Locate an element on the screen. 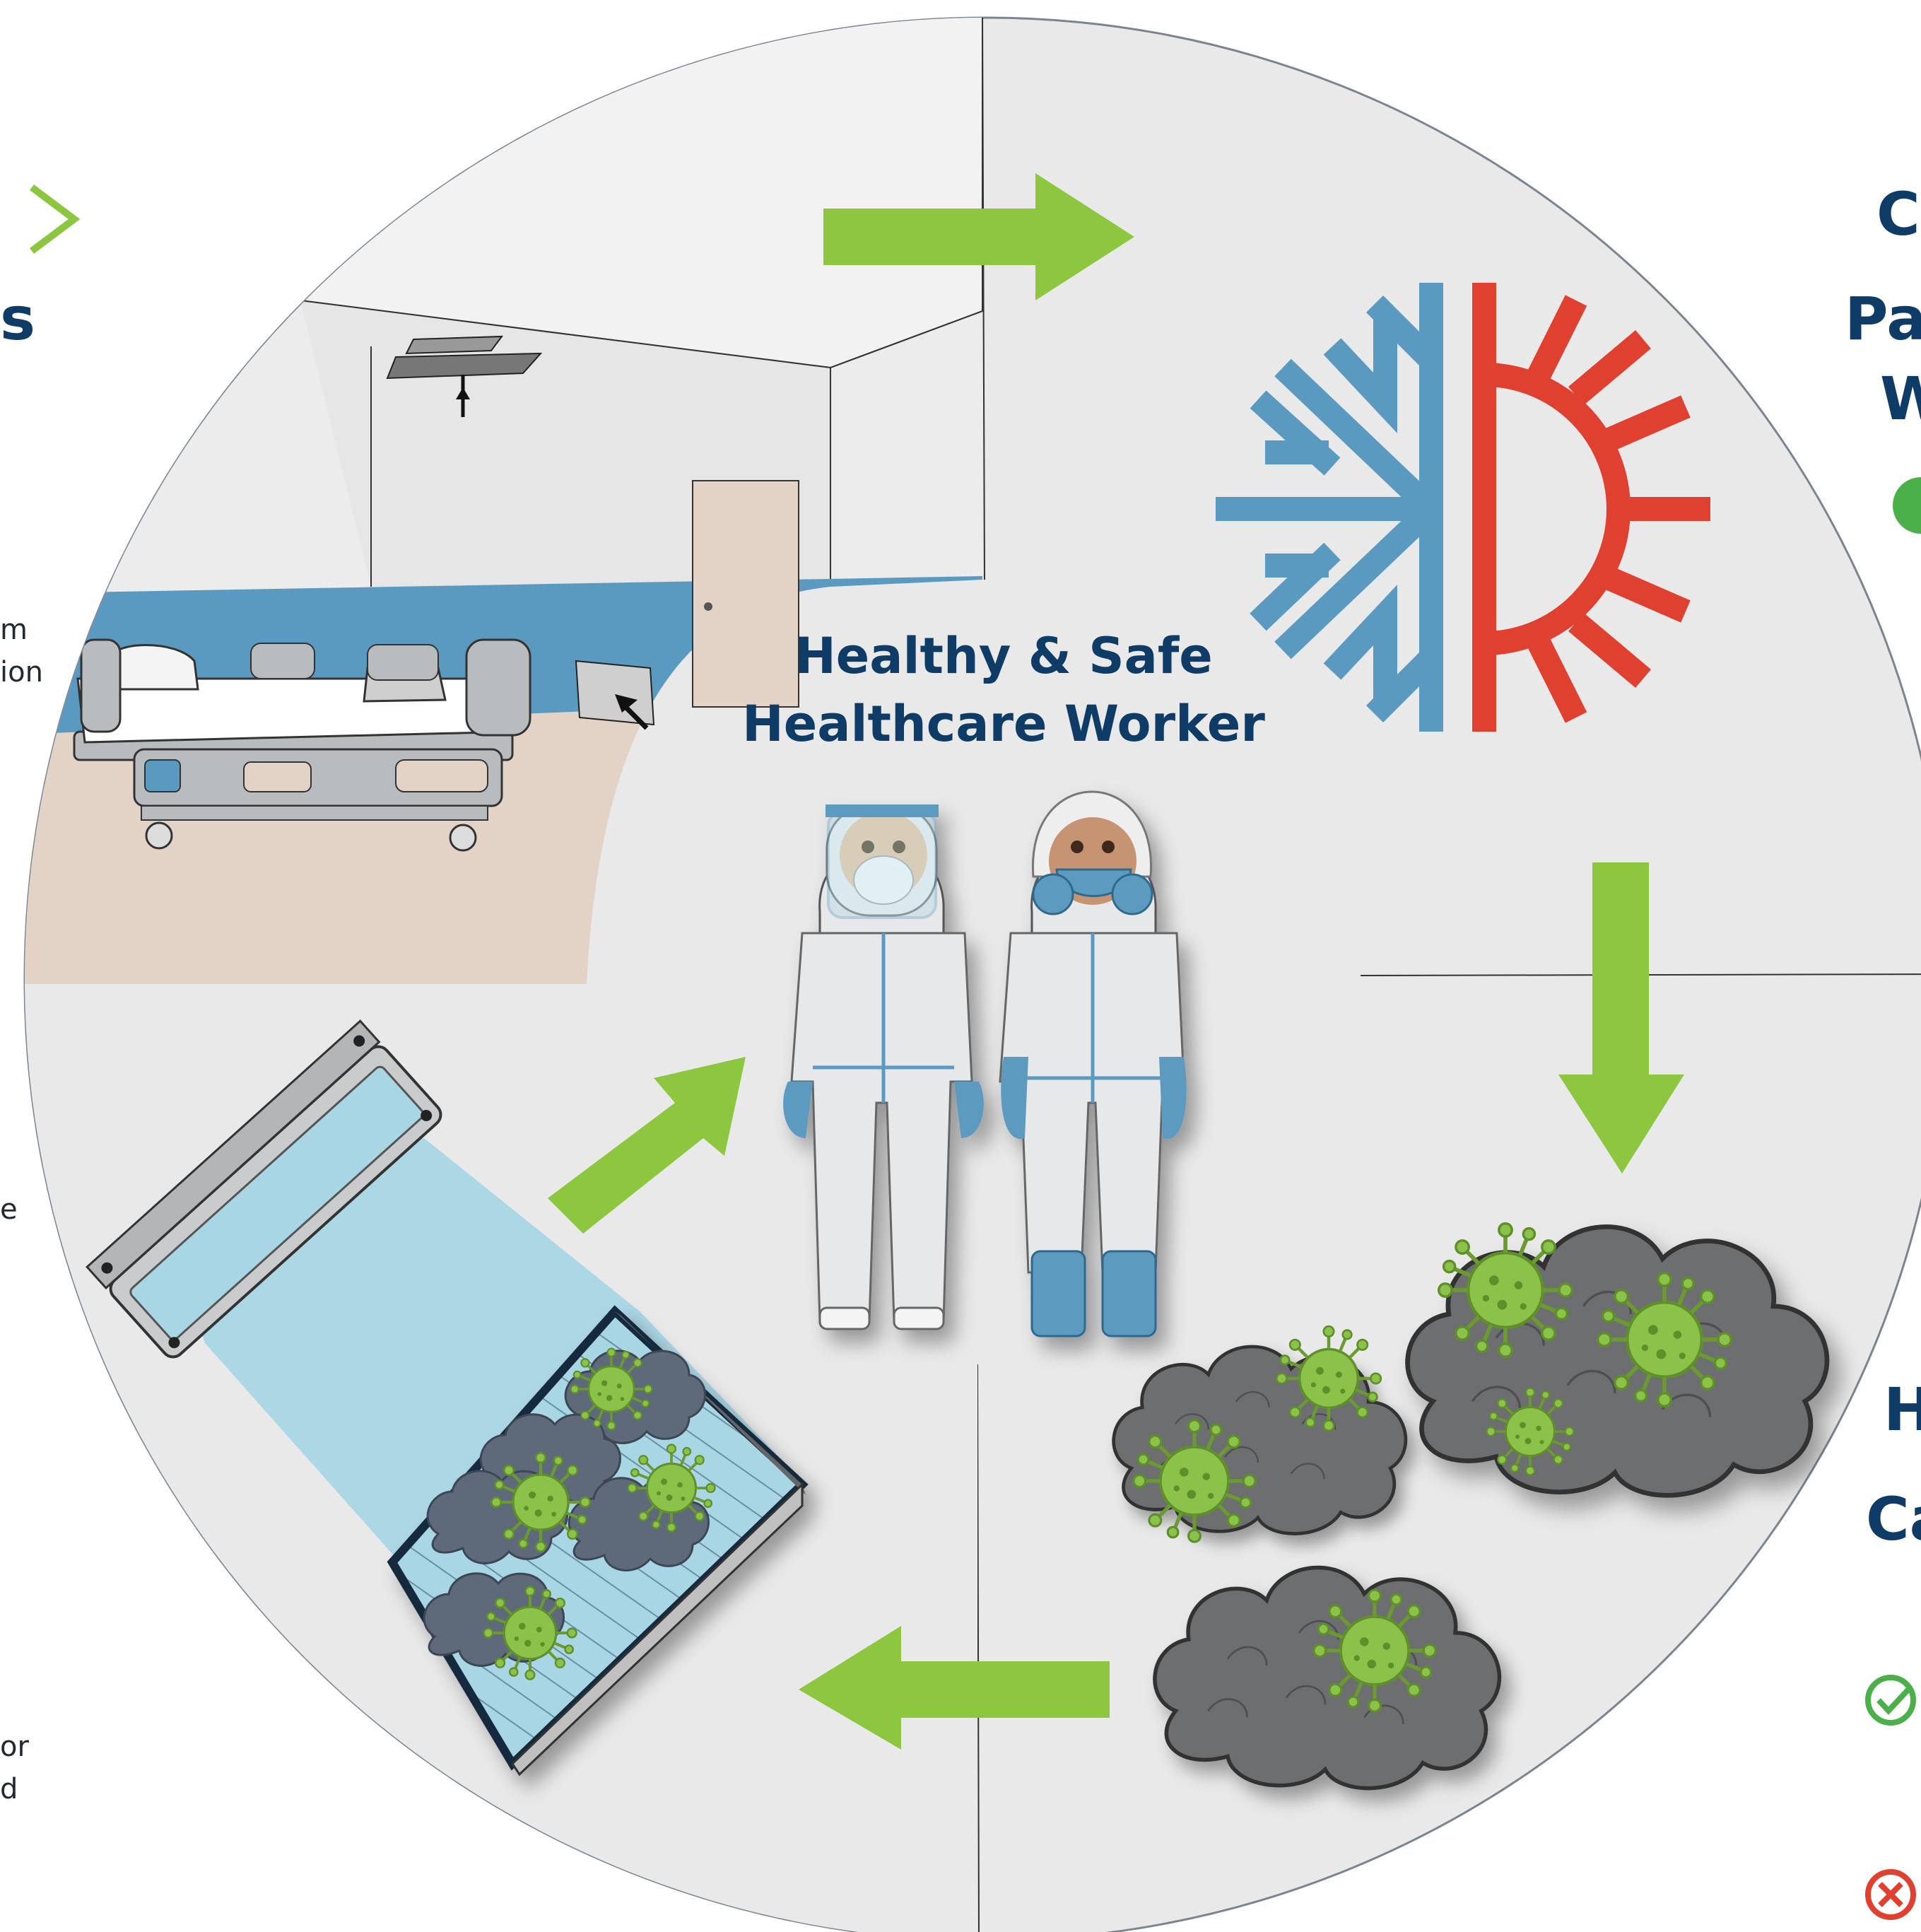  right-heading-fragment-4: H is located at coordinates (1903, 1409).